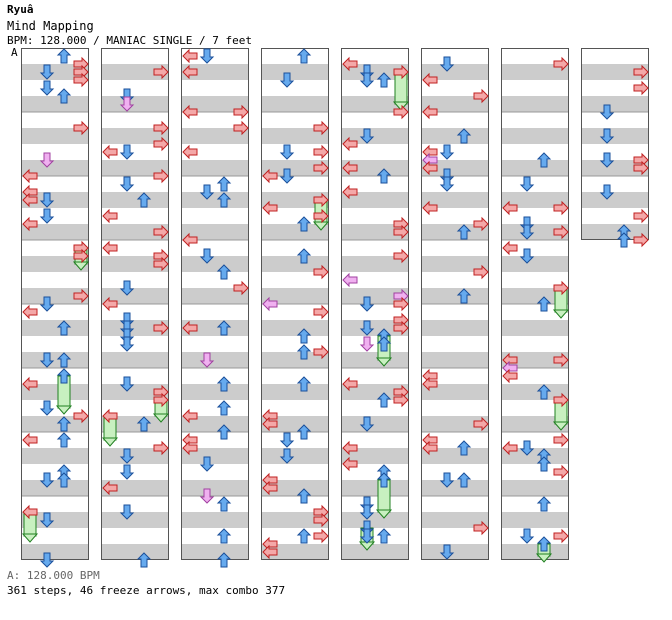  What do you see at coordinates (130, 40) in the screenshot?
I see `chart-meta: BPM: 128.000 / MANIAC SINGLE / 7 feet` at bounding box center [130, 40].